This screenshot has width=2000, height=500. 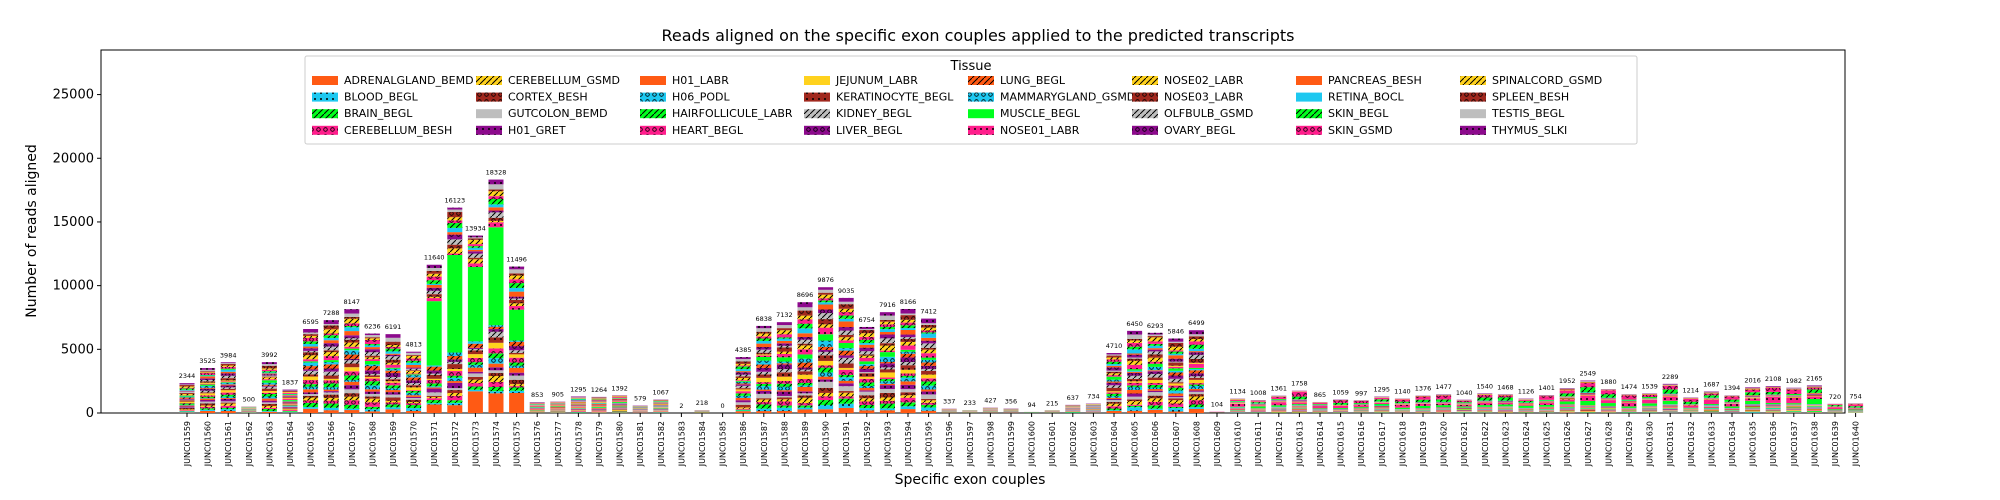 What do you see at coordinates (1835, 444) in the screenshot?
I see `x-tick-label: JUNC01639` at bounding box center [1835, 444].